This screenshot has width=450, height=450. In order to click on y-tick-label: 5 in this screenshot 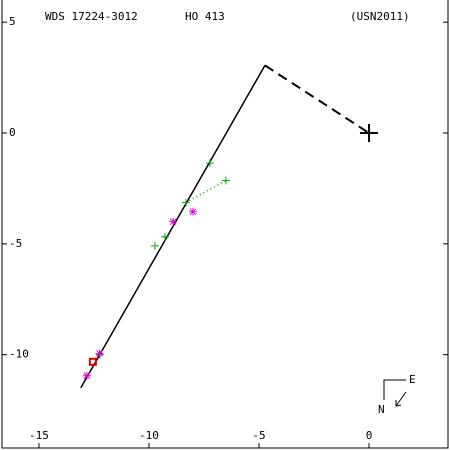, I will do `click(12, 21)`.